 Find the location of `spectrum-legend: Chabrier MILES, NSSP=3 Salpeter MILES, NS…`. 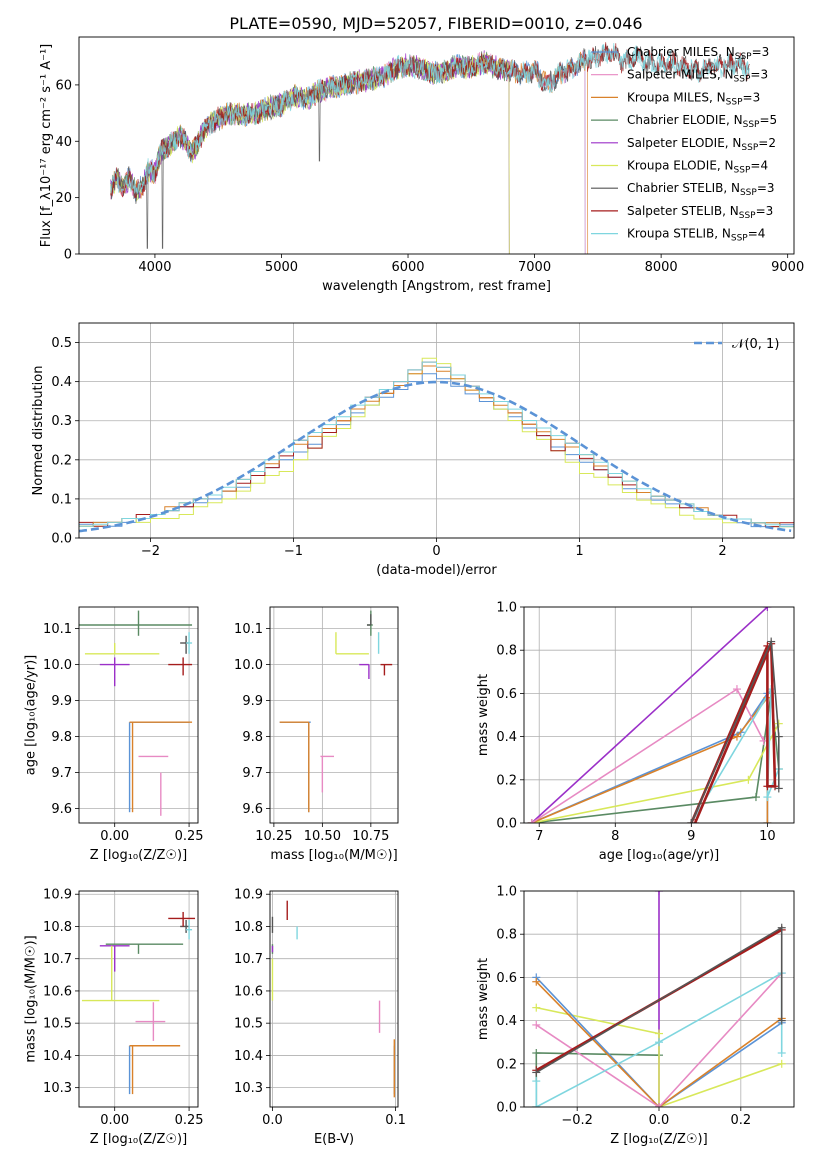

spectrum-legend: Chabrier MILES, NSSP=3 Salpeter MILES, NS… is located at coordinates (684, 144).